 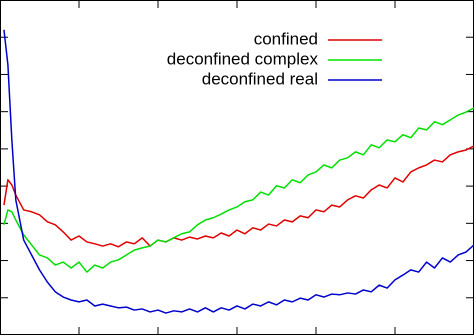 What do you see at coordinates (260, 78) in the screenshot?
I see `legend-label: deconfined real` at bounding box center [260, 78].